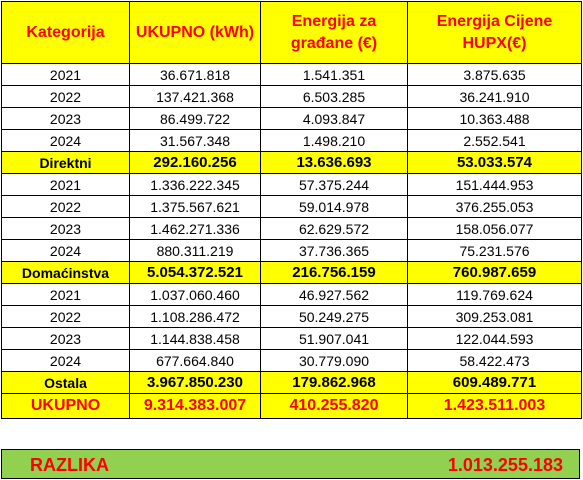 The height and width of the screenshot is (480, 583). Describe the element at coordinates (195, 250) in the screenshot. I see `kwh-cell: 880.311.219` at that location.